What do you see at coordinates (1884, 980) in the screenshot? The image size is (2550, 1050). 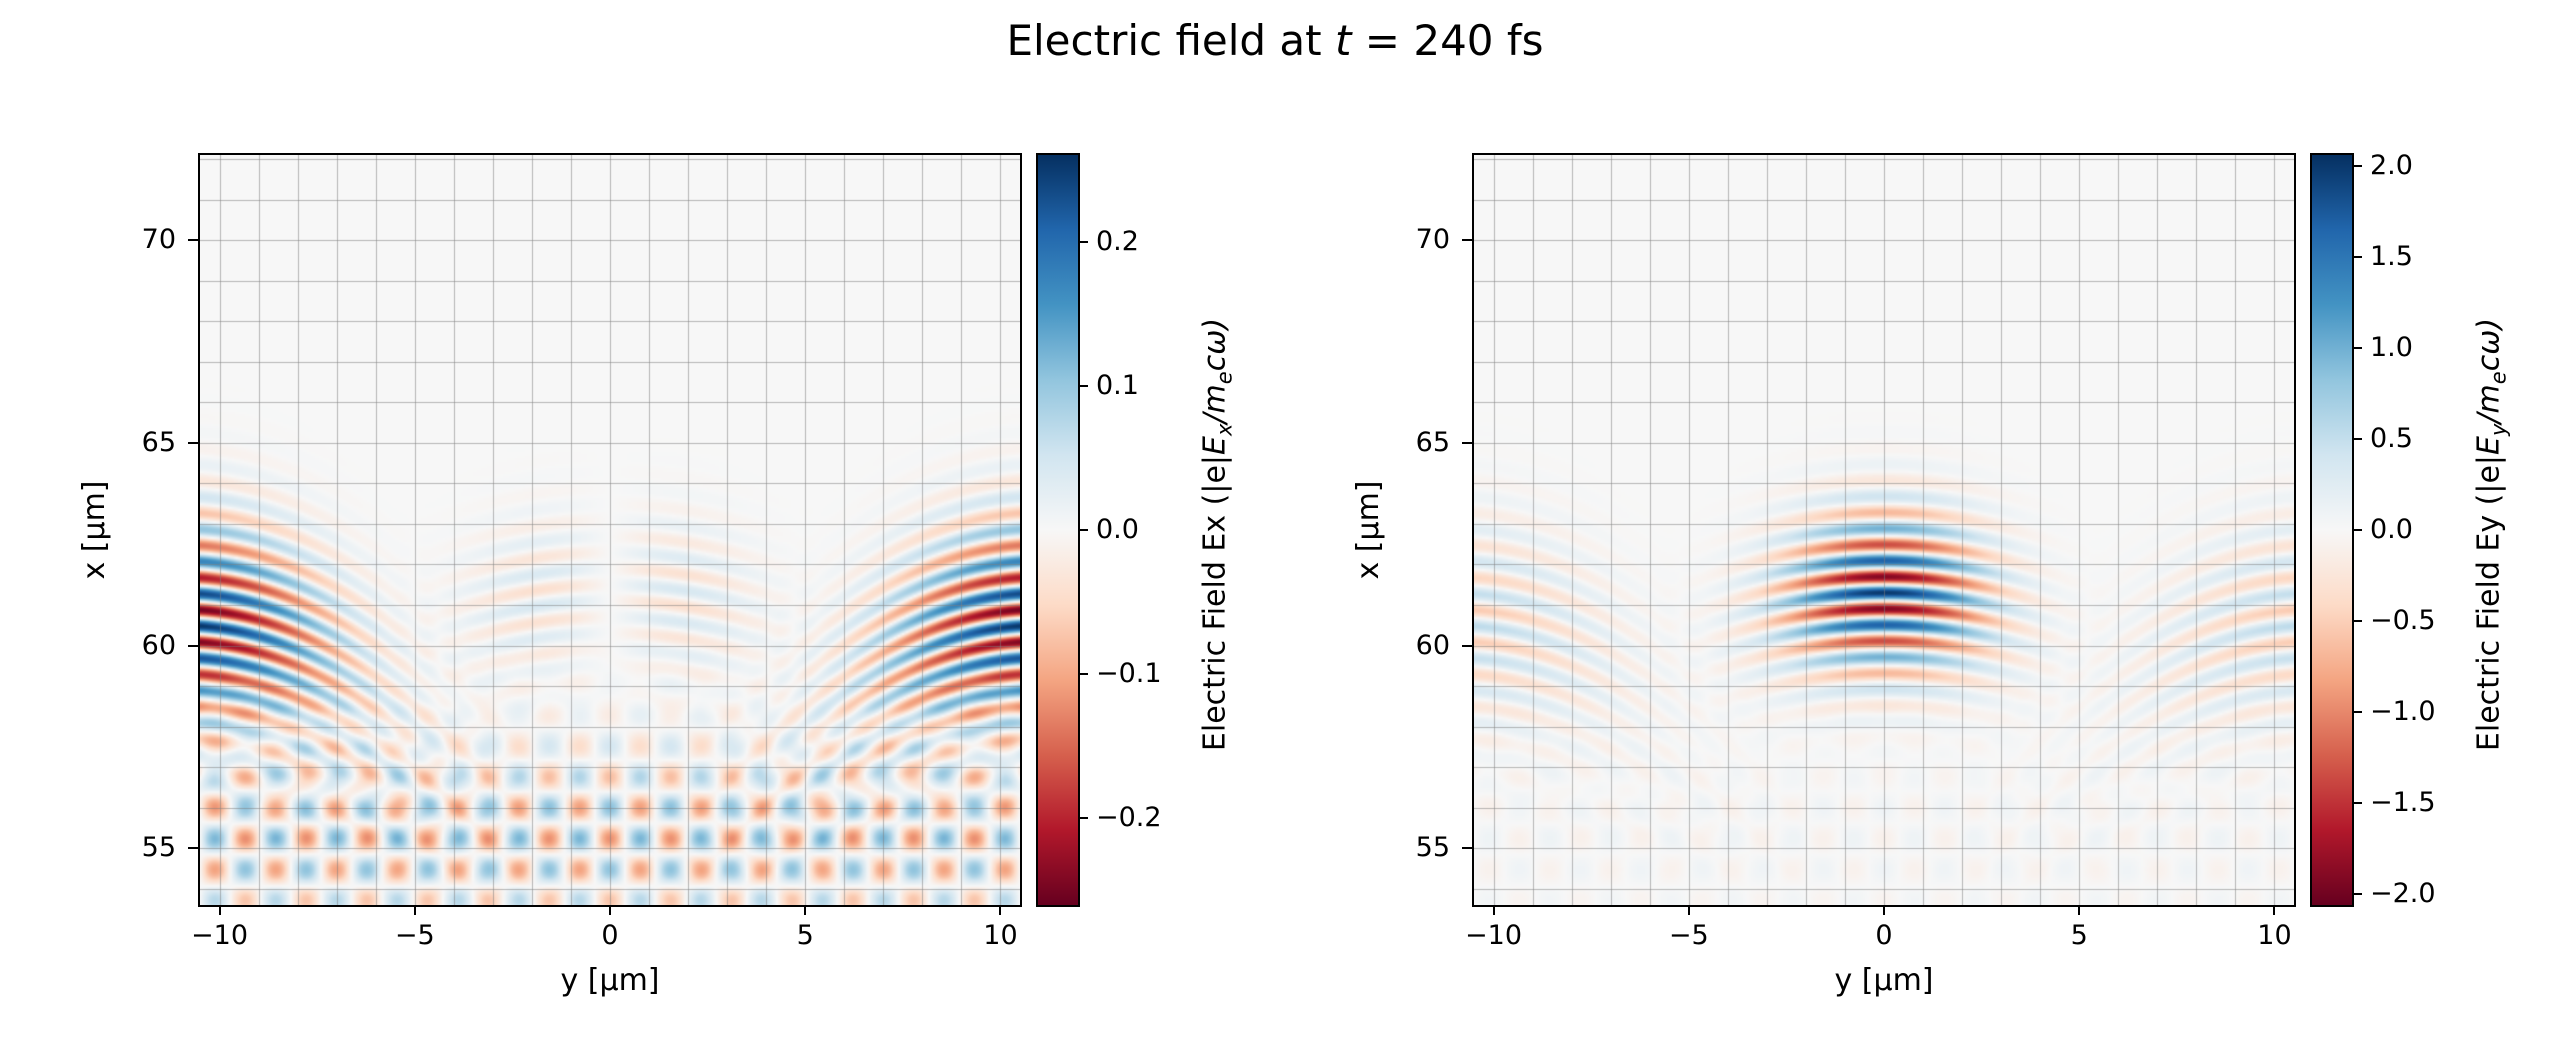 I see `ey-xaxis-label: y [μm]` at bounding box center [1884, 980].